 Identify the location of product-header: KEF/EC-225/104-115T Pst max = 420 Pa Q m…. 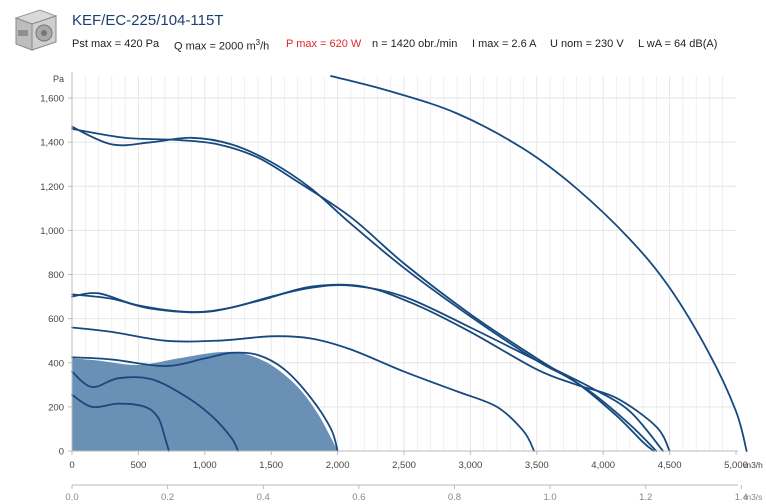
(383, 31).